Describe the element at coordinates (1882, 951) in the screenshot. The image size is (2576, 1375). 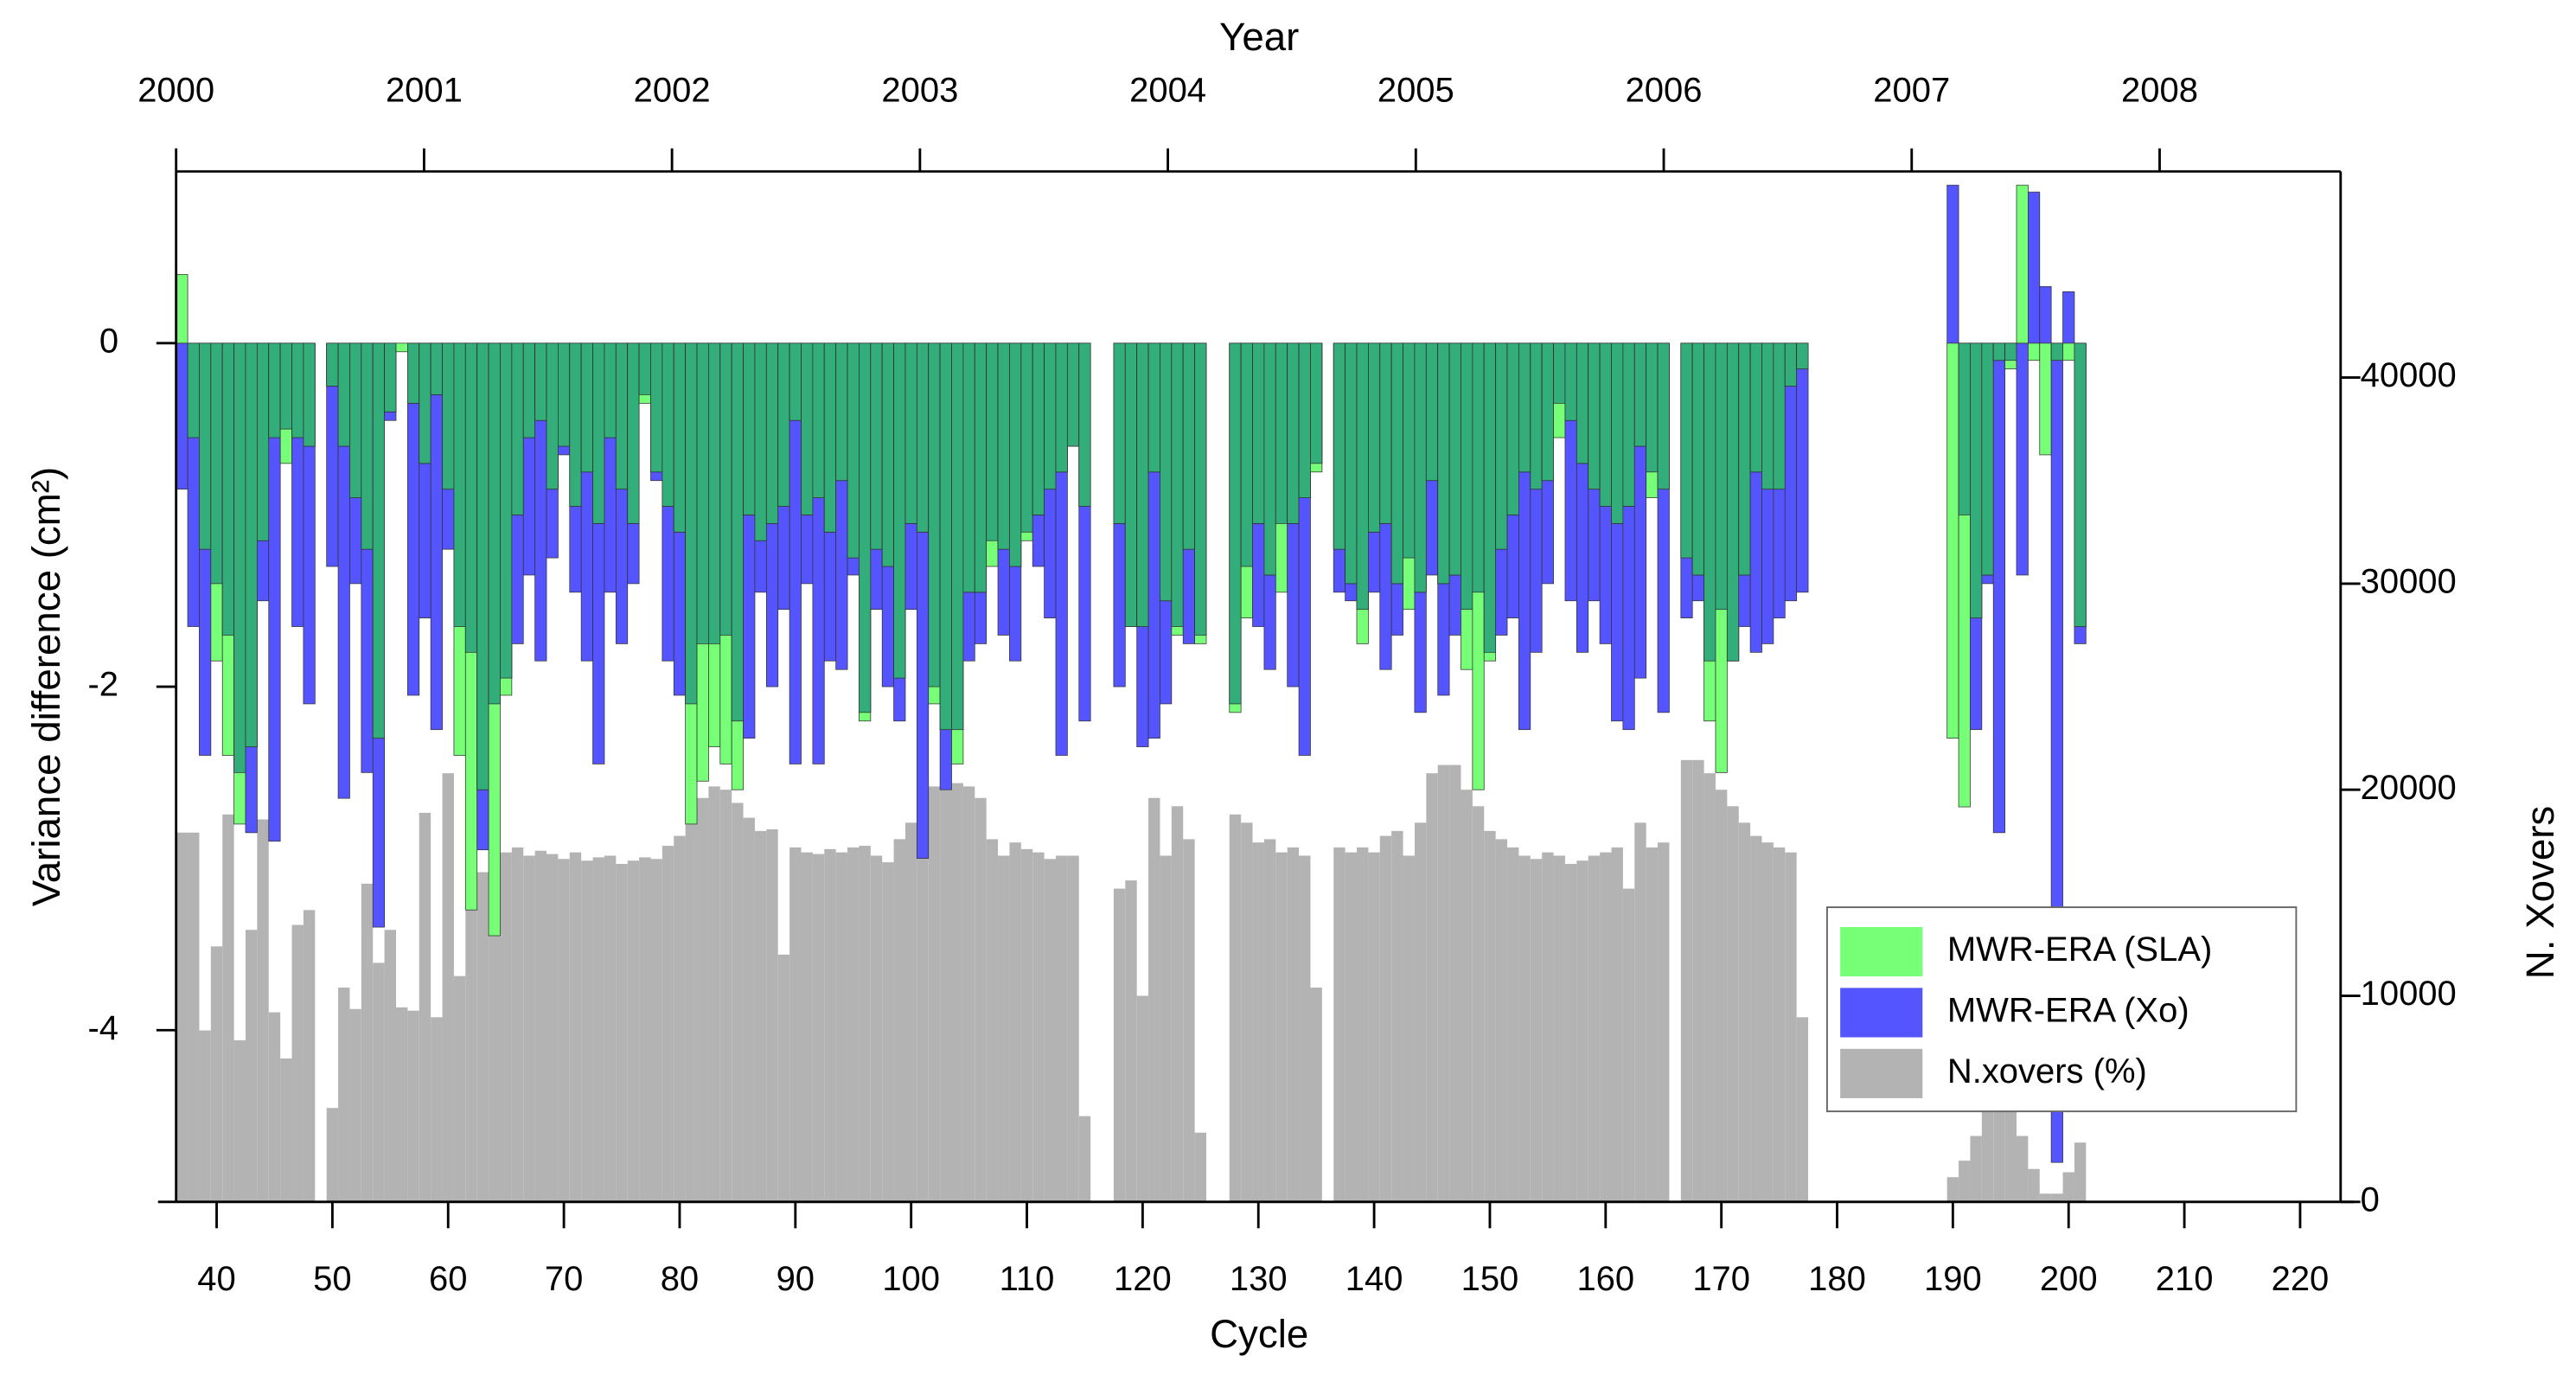
I see `legend-swatch` at that location.